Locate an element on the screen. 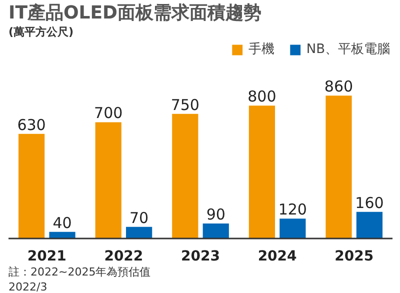  data-label: 630 is located at coordinates (31, 125).